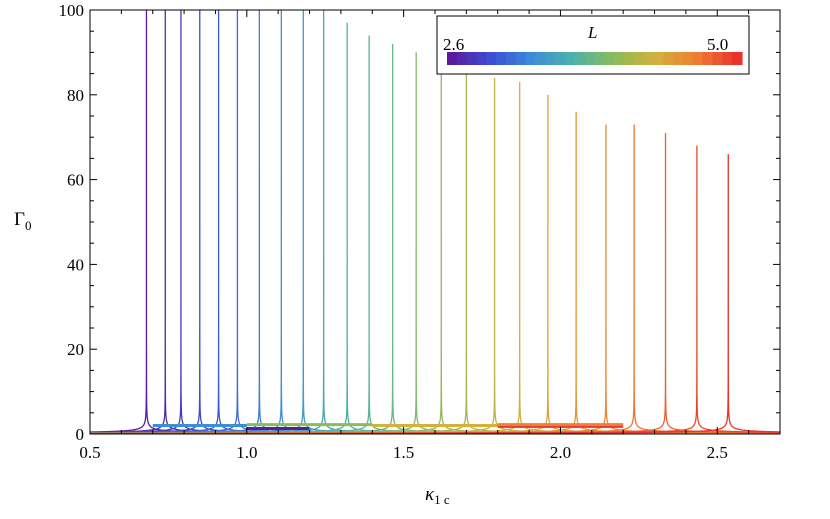 The width and height of the screenshot is (830, 519). What do you see at coordinates (717, 452) in the screenshot?
I see `x-tick-label-4: 2.5` at bounding box center [717, 452].